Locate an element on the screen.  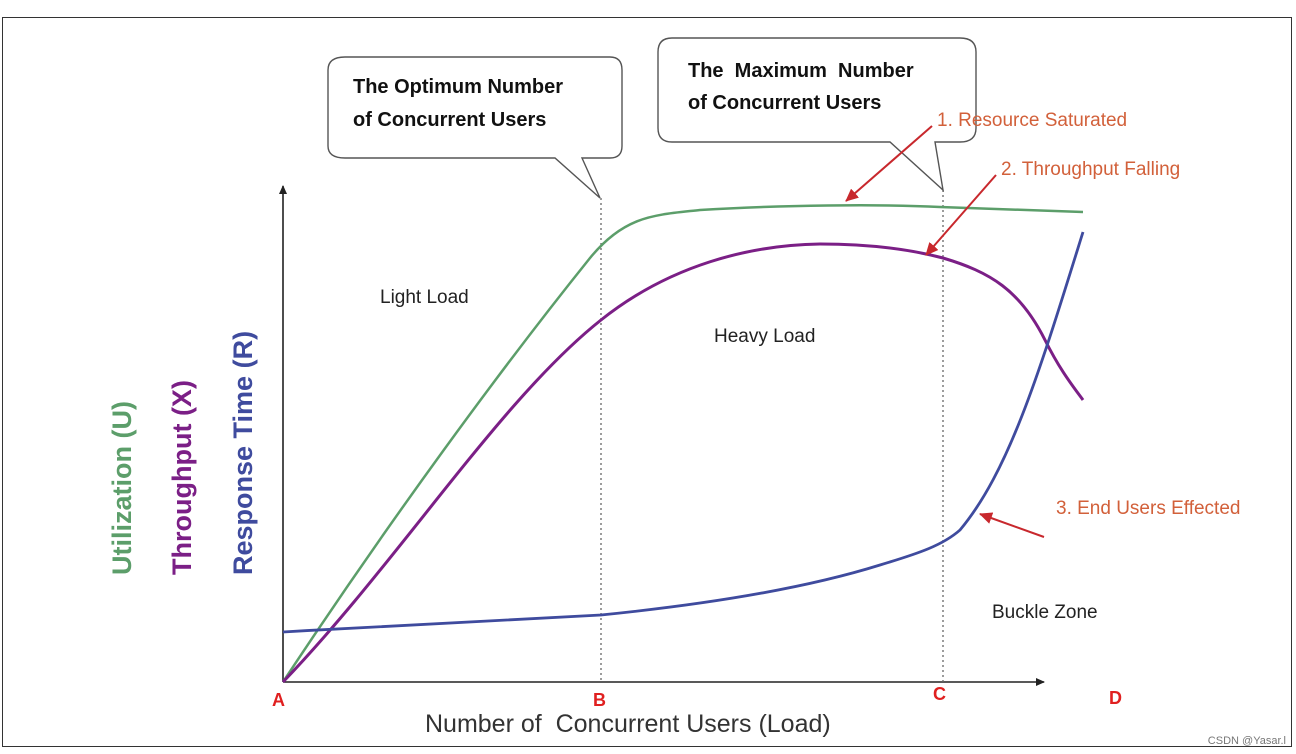
watermark: CSDN @Yasar.l is located at coordinates (1247, 741).